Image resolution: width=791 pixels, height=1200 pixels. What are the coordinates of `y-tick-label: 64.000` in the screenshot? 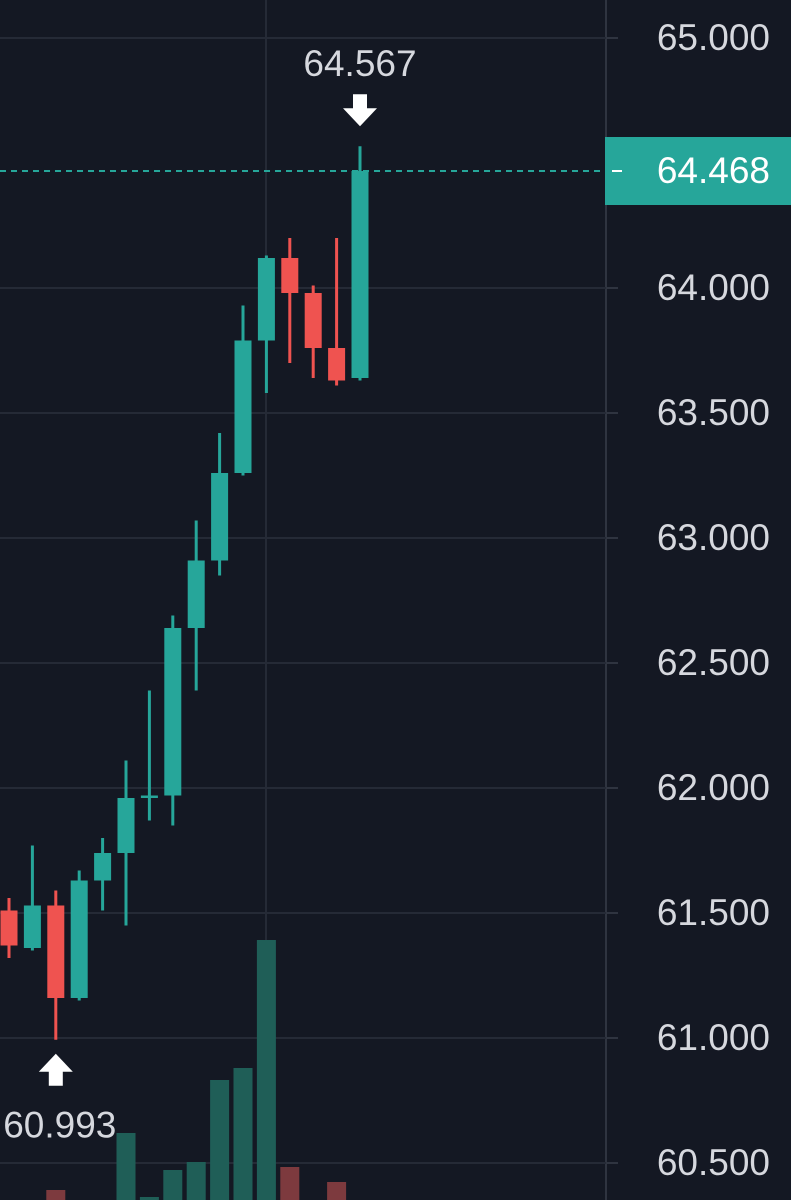 It's located at (713, 287).